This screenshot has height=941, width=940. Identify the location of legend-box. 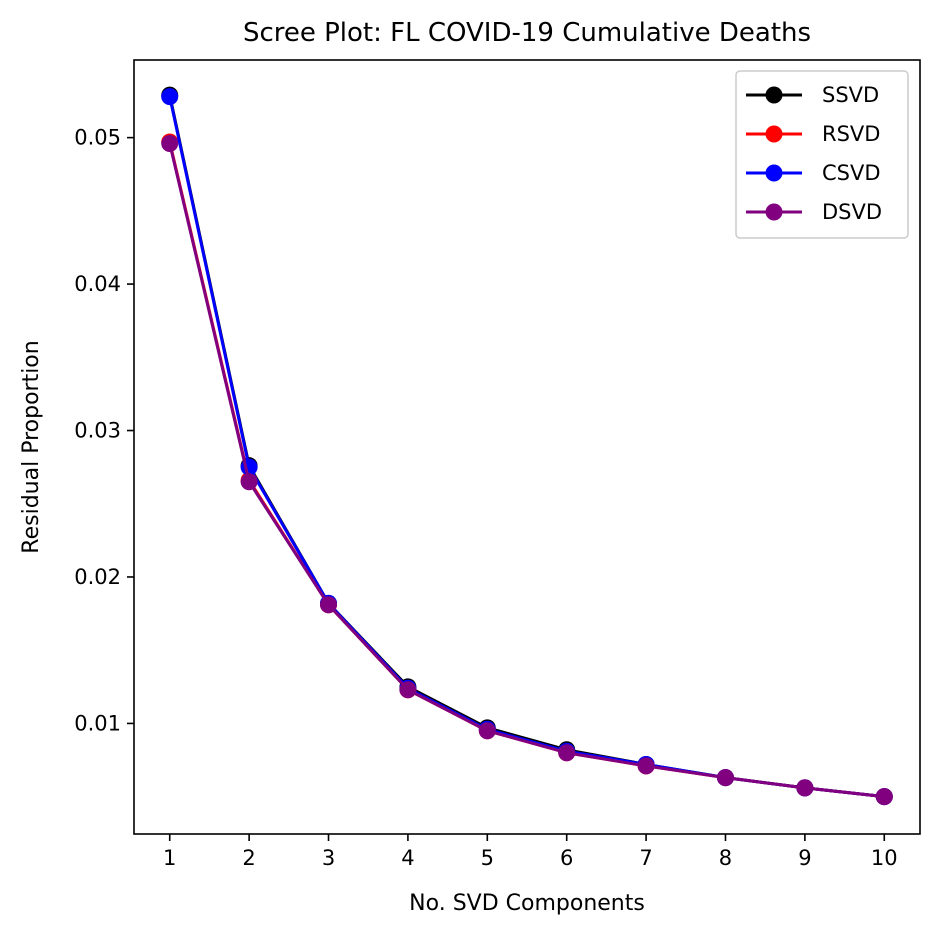
(822, 154).